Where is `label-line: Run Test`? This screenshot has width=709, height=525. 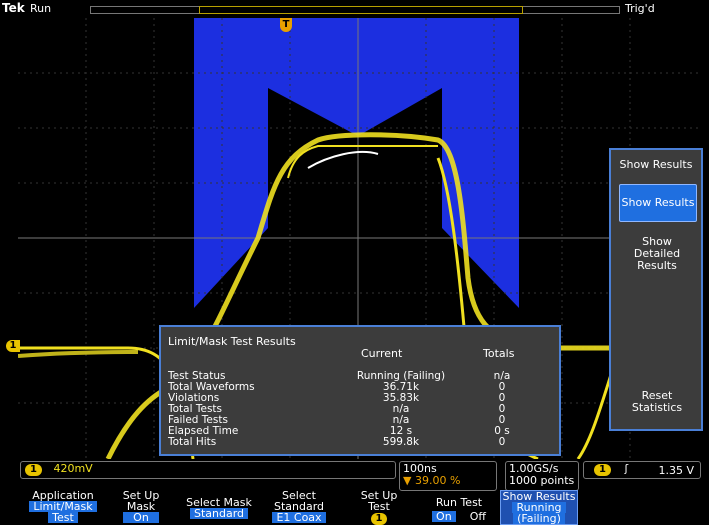
label-line: Run Test is located at coordinates (459, 502).